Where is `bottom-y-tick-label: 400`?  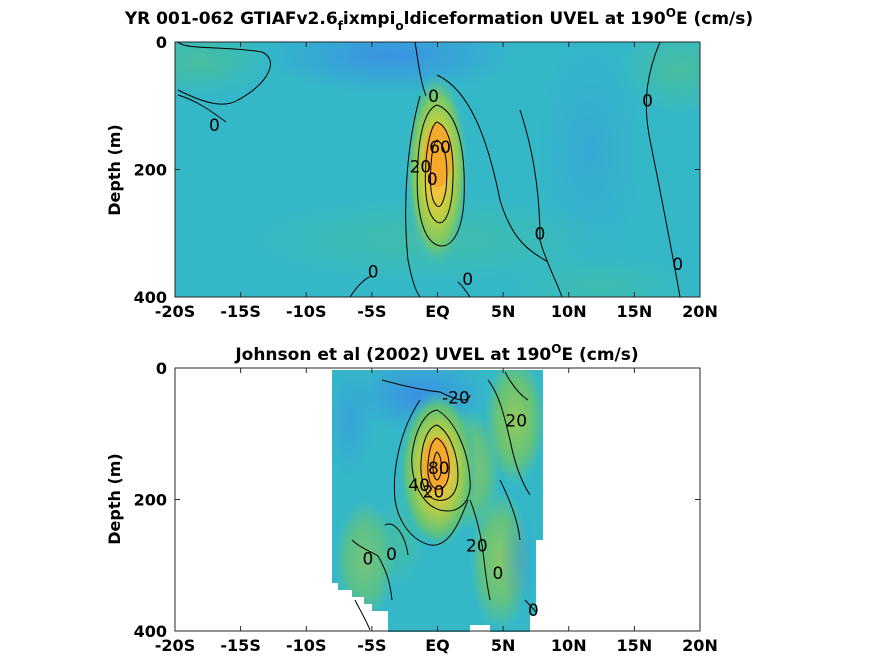 bottom-y-tick-label: 400 is located at coordinates (150, 631).